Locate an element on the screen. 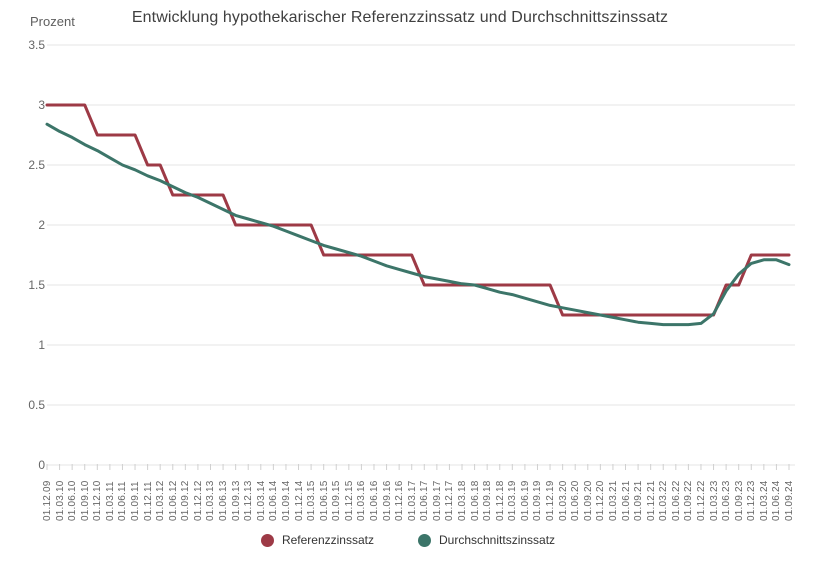 The image size is (816, 562). x-tick-label: 01.03.14 is located at coordinates (261, 500).